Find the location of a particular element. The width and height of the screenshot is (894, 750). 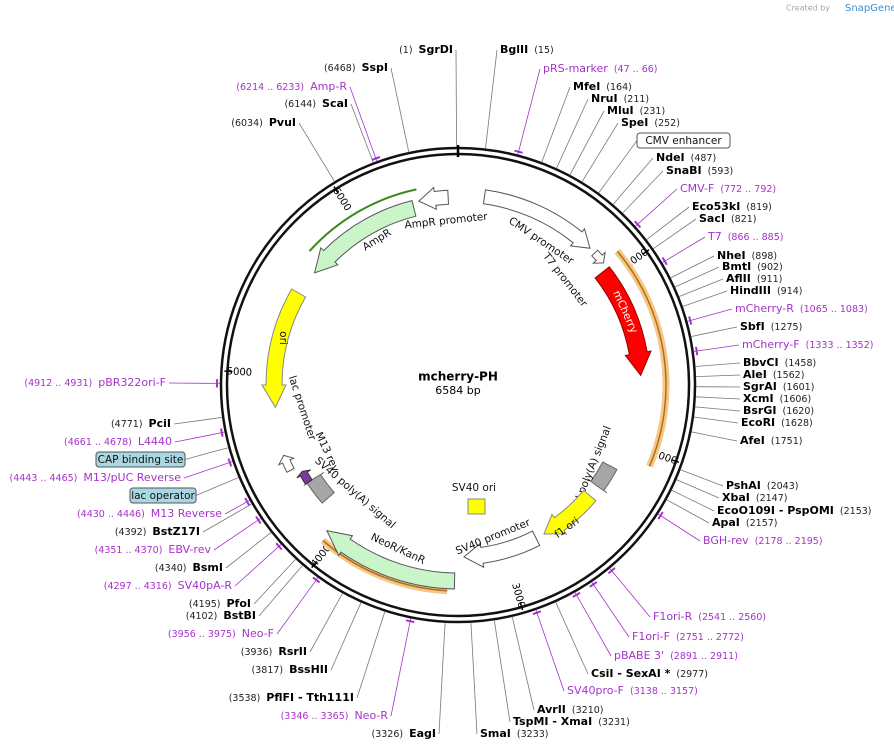

primer-label-part: (4443 .. 4465) is located at coordinates (44, 478).